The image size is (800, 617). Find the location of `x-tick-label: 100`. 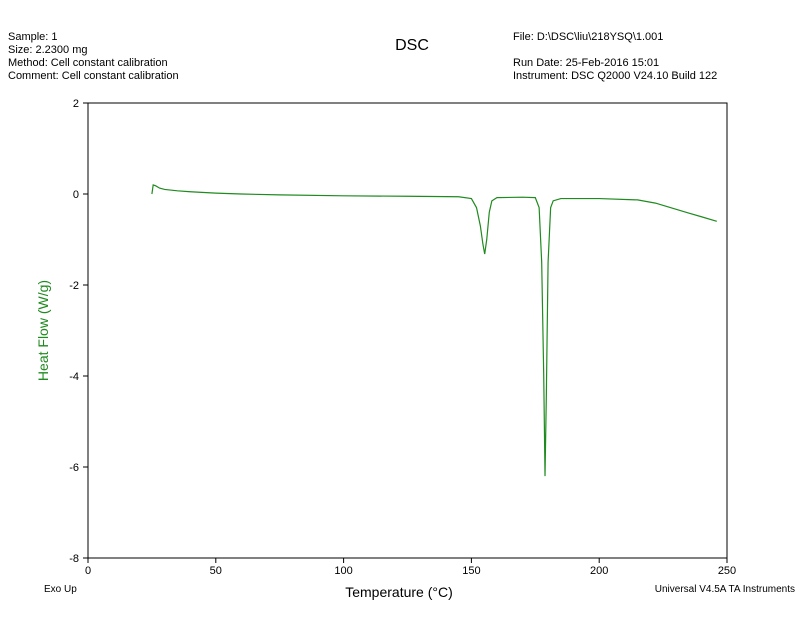

x-tick-label: 100 is located at coordinates (343, 571).